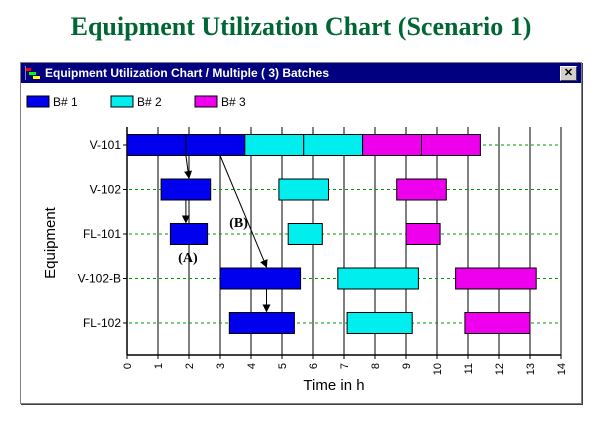  I want to click on x-tick-label: 10, so click(438, 369).